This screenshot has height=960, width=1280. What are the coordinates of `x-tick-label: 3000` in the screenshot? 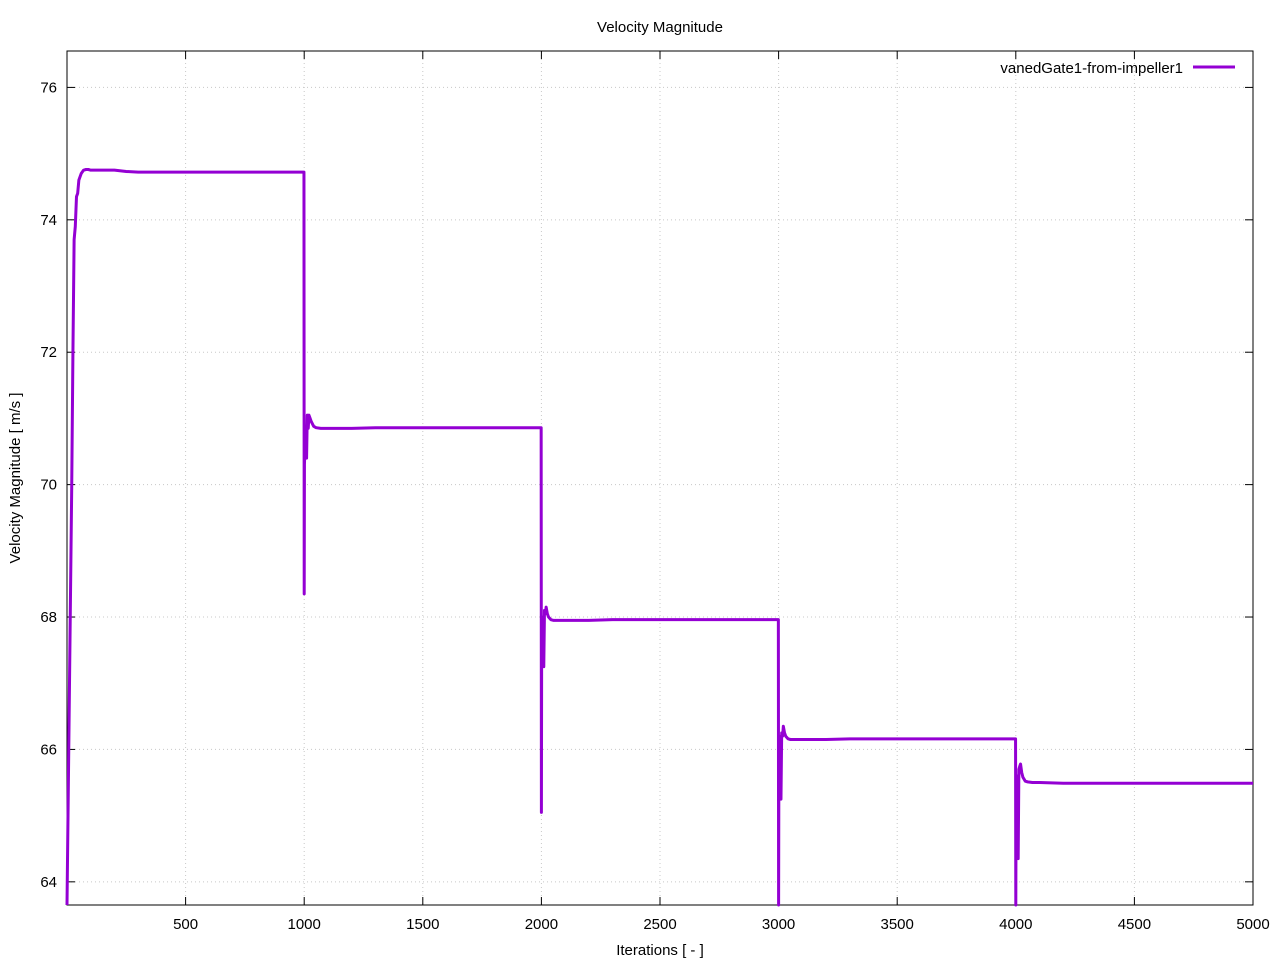 It's located at (778, 924).